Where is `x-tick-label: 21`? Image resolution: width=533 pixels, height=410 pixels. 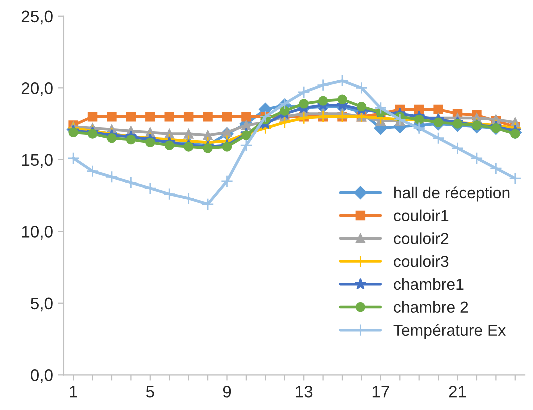
x-tick-label: 21 is located at coordinates (457, 392).